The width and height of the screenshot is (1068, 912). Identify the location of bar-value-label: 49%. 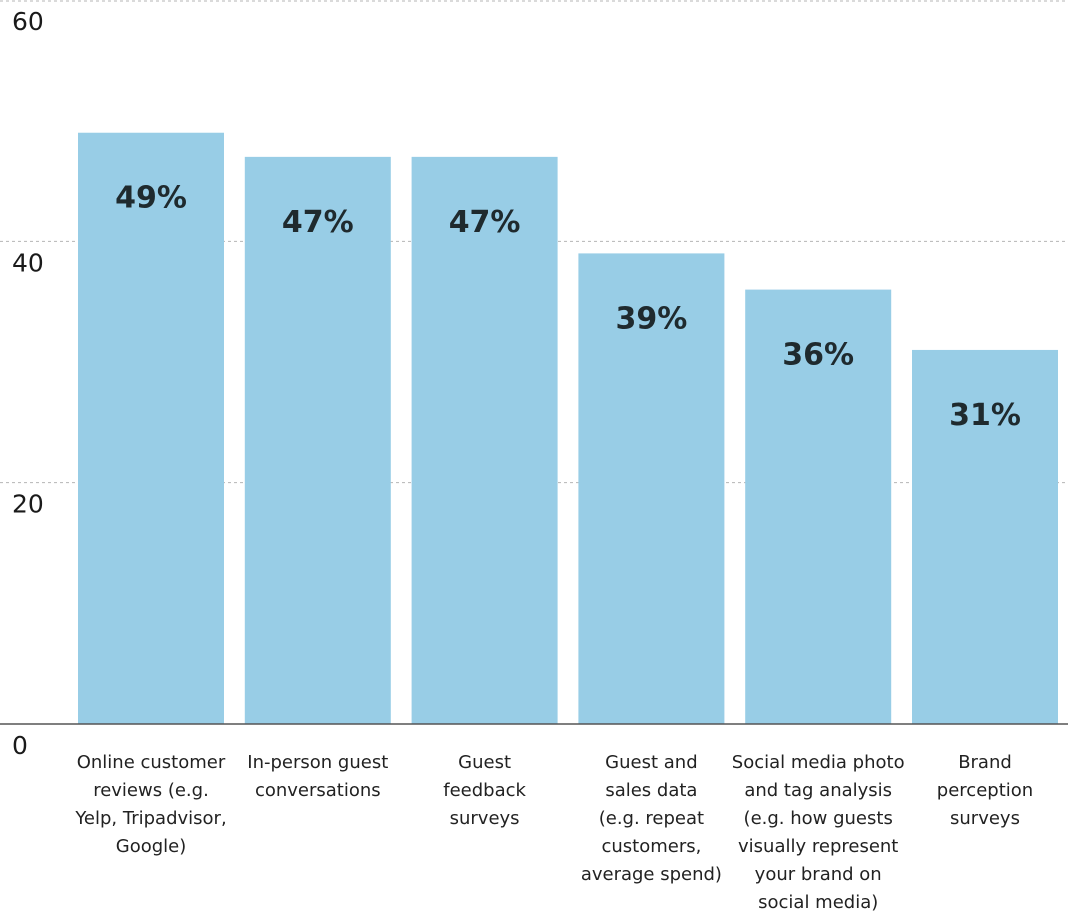
(151, 198).